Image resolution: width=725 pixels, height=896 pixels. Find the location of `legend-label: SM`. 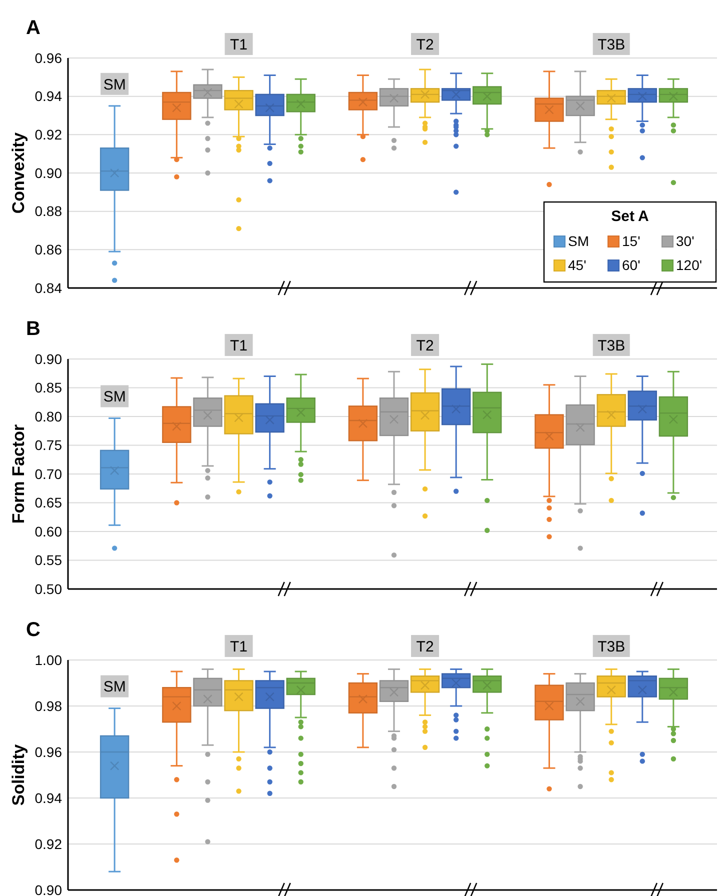

legend-label: SM is located at coordinates (578, 241).